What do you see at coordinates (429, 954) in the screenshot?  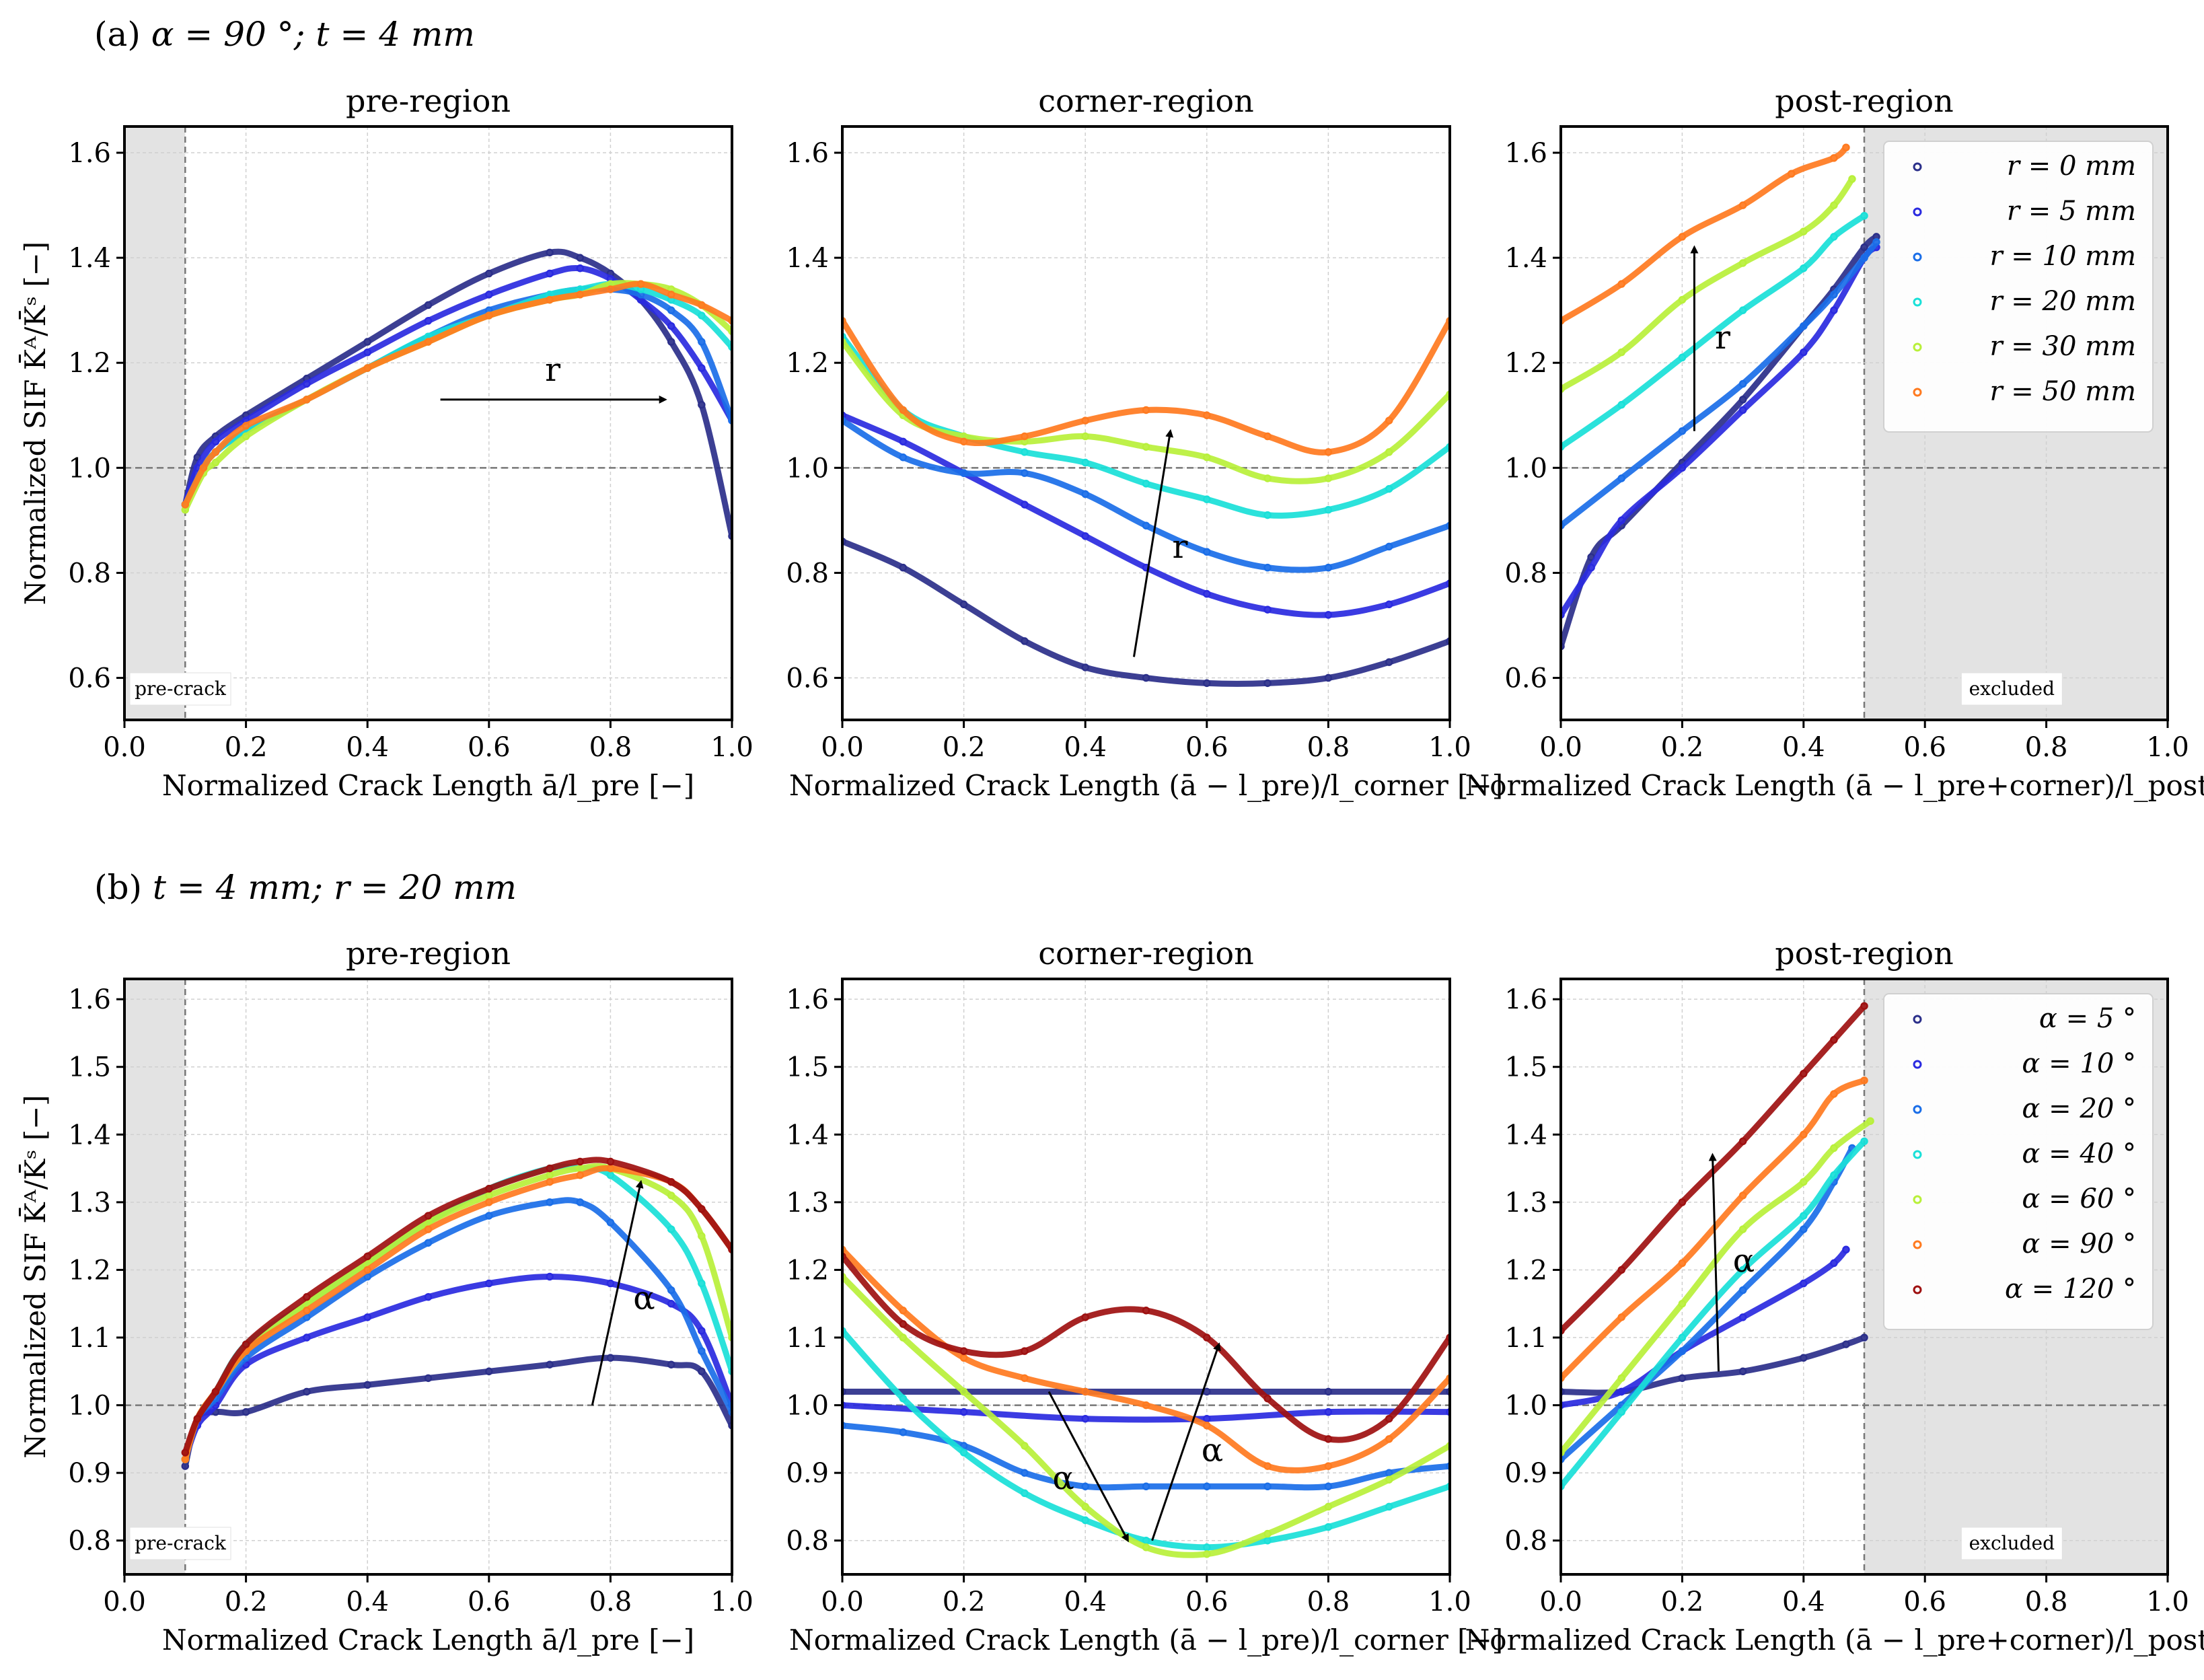 I see `chart-title: pre-region` at bounding box center [429, 954].